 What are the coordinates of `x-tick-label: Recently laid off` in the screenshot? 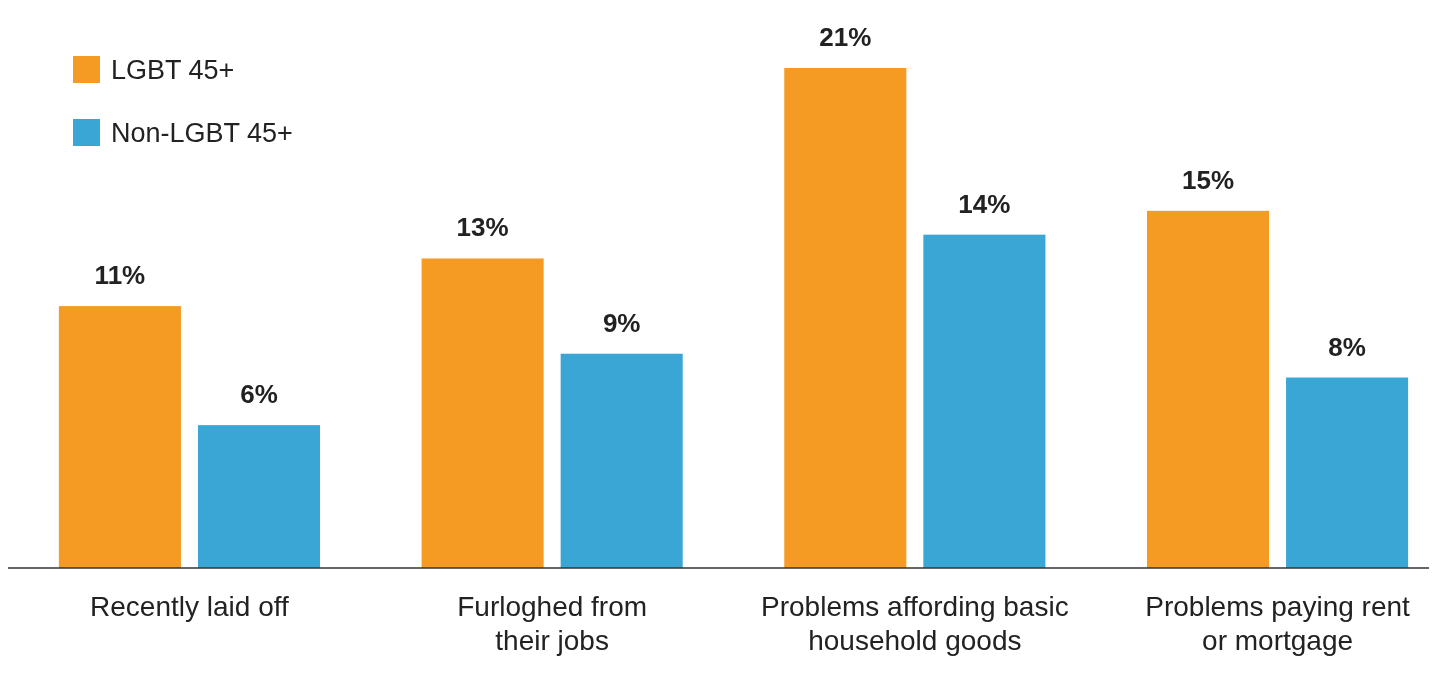 It's located at (190, 606).